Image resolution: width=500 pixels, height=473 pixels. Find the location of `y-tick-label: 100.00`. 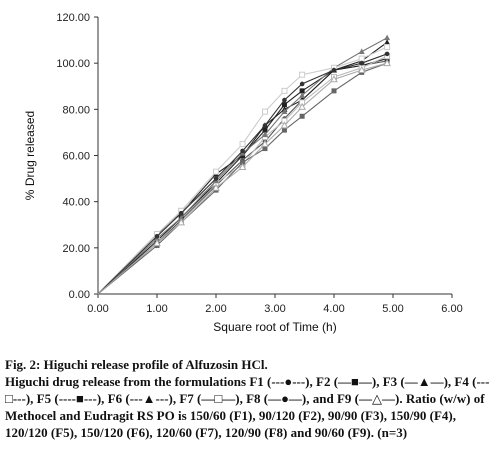

y-tick-label: 100.00 is located at coordinates (73, 64).